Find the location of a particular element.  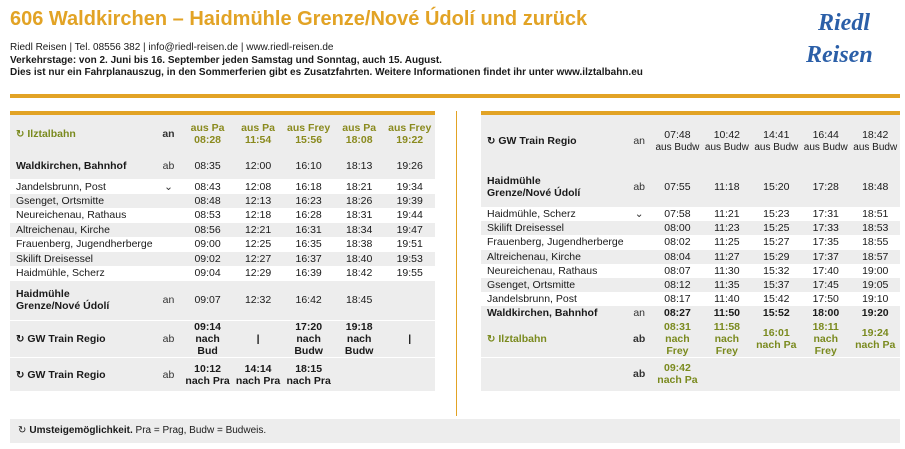

time-value: 09:14 is located at coordinates (208, 327).